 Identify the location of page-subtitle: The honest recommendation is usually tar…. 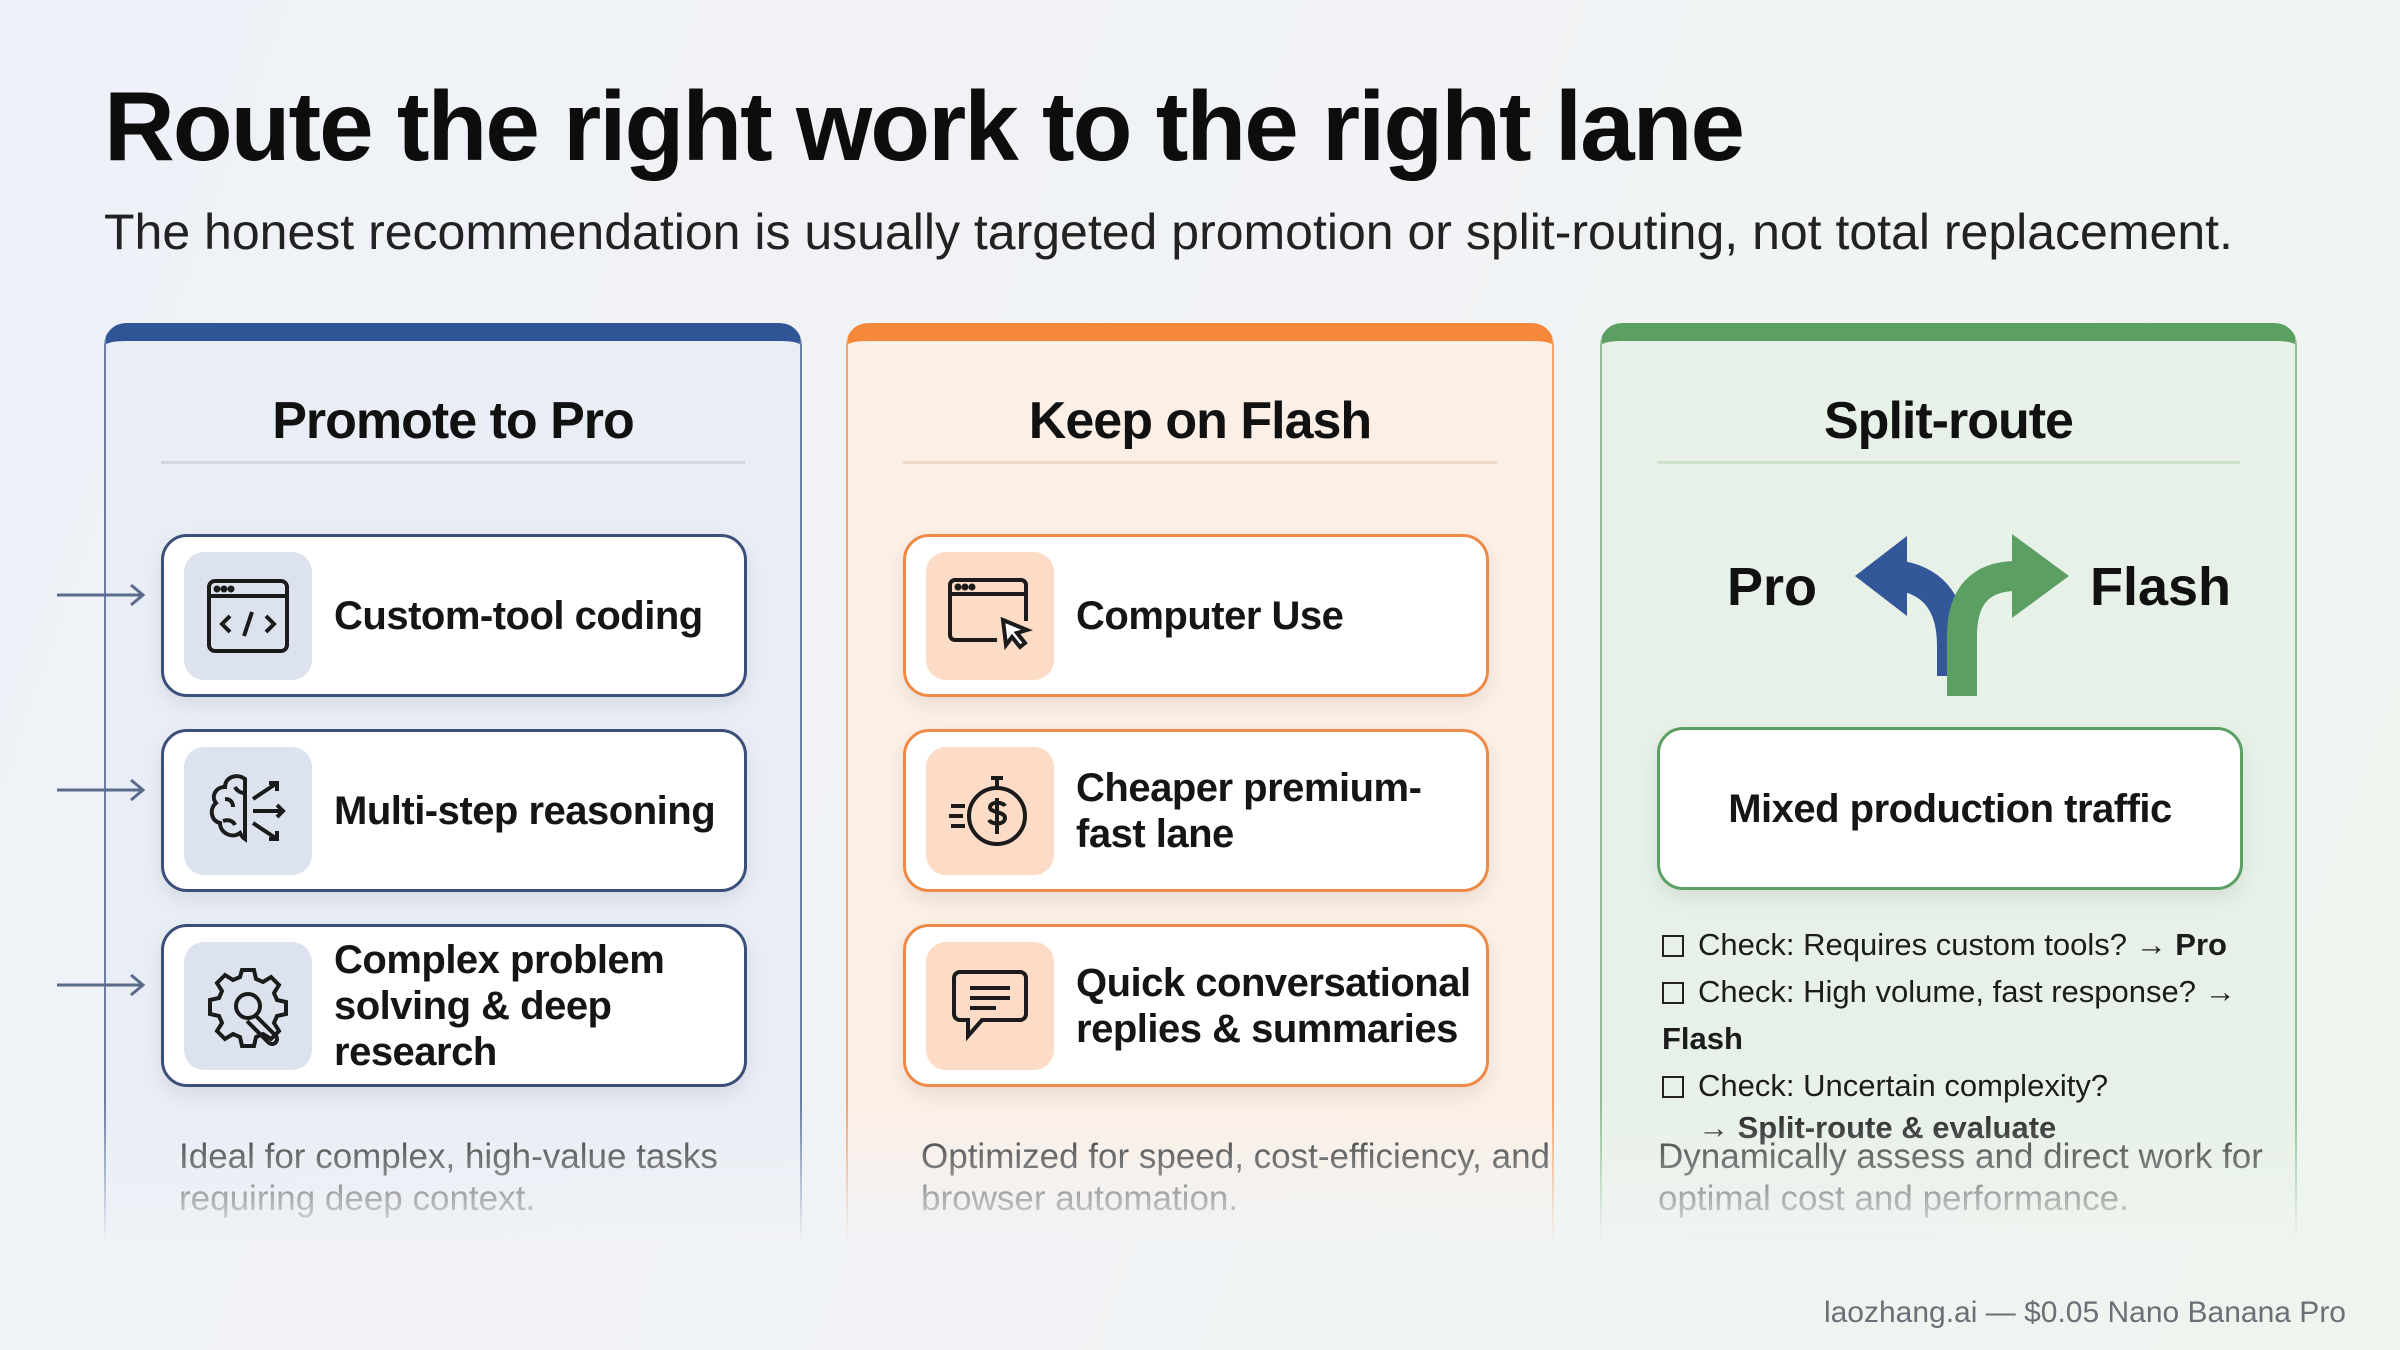
(1168, 232).